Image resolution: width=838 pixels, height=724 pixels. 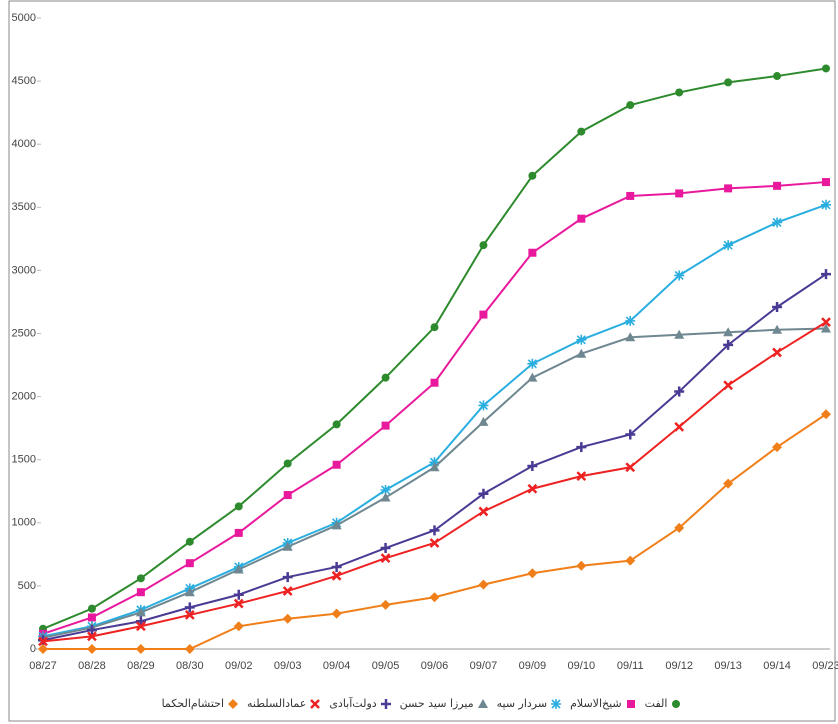 I want to click on x-tick-label: 09/10, so click(x=582, y=666).